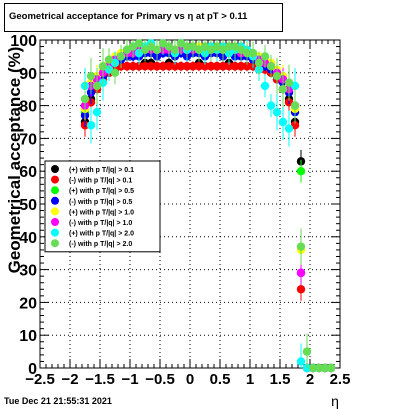 This screenshot has width=400, height=409. What do you see at coordinates (310, 379) in the screenshot?
I see `x-tick-label: 2` at bounding box center [310, 379].